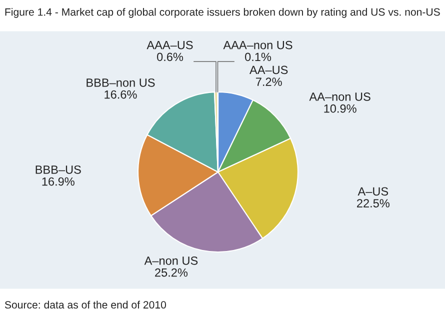  What do you see at coordinates (373, 203) in the screenshot?
I see `data-label: 22.5%` at bounding box center [373, 203].